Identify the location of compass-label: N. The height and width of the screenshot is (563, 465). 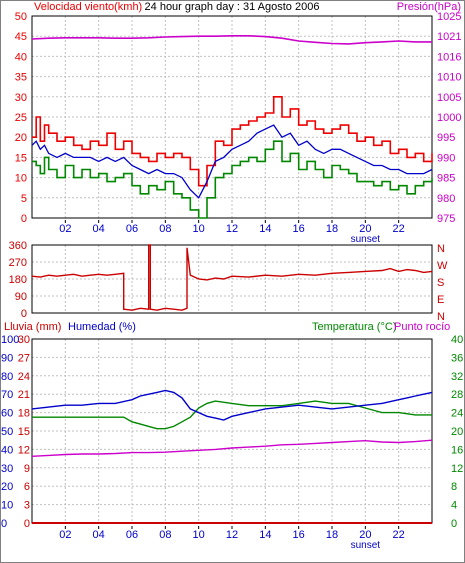
(441, 249).